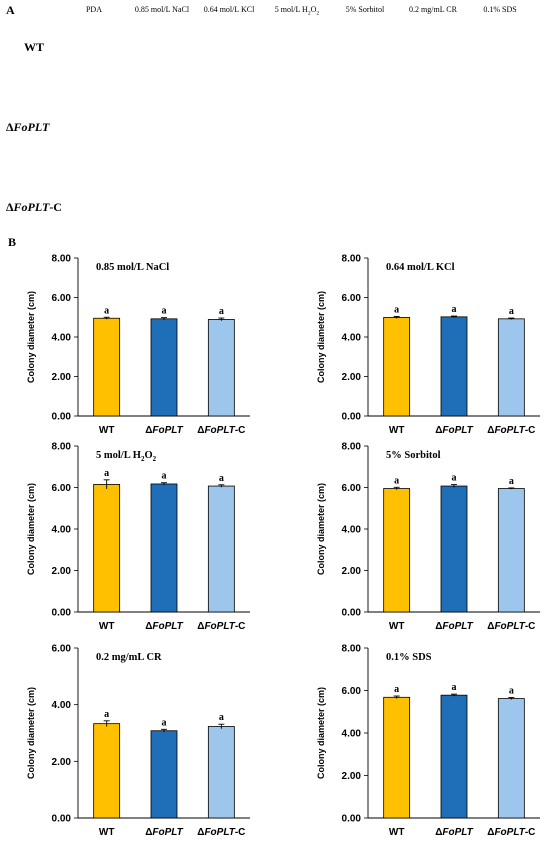 This screenshot has height=850, width=550. What do you see at coordinates (500, 9) in the screenshot?
I see `condition-header: 0.1% SDS` at bounding box center [500, 9].